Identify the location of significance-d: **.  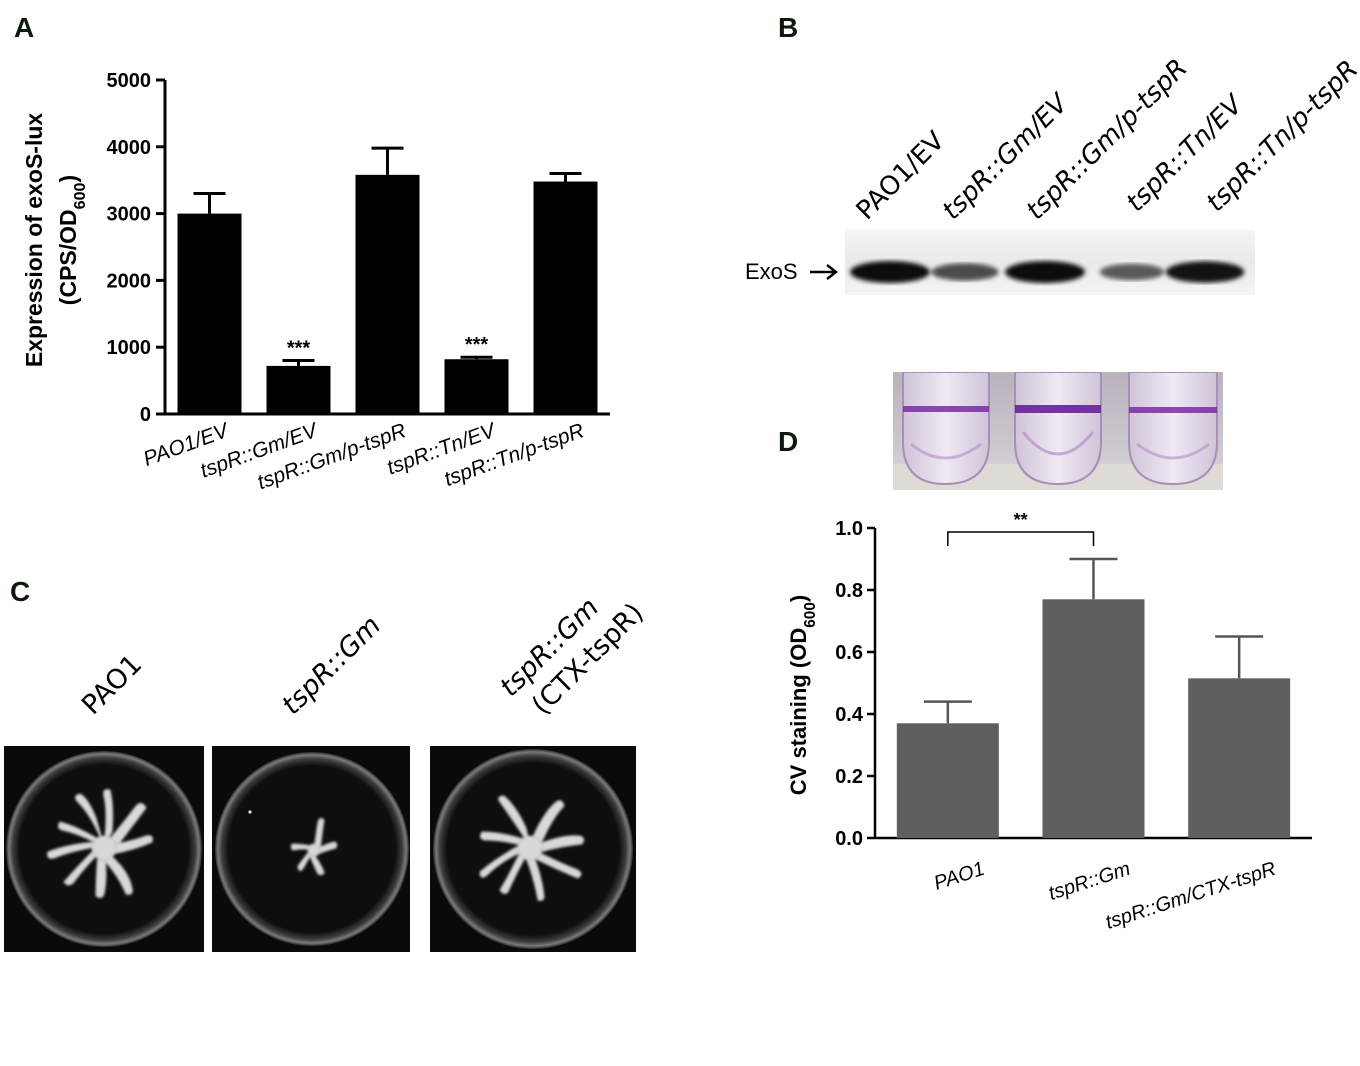
(1021, 520).